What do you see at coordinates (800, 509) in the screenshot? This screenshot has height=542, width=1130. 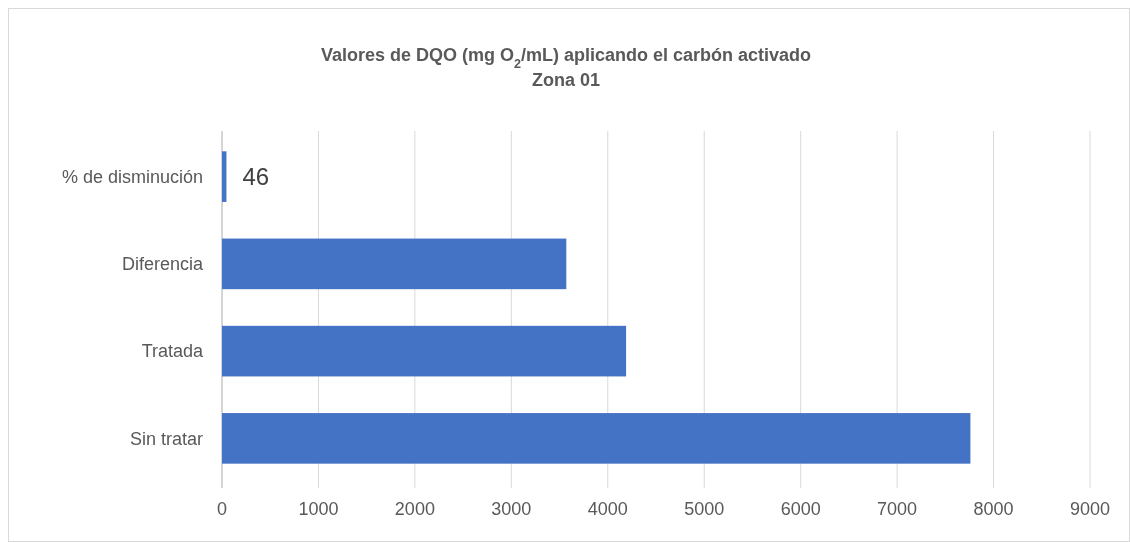 I see `x-tick-label: 6000` at bounding box center [800, 509].